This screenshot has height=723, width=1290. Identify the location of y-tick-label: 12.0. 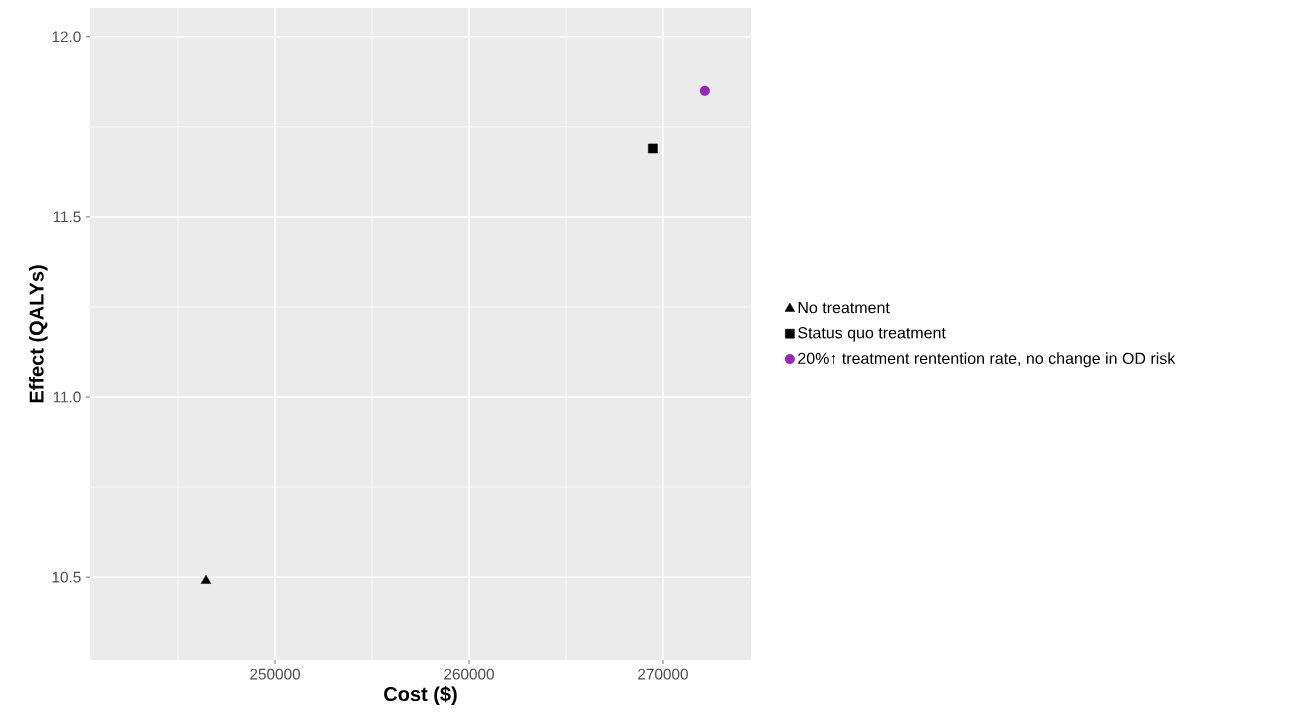
(66, 37).